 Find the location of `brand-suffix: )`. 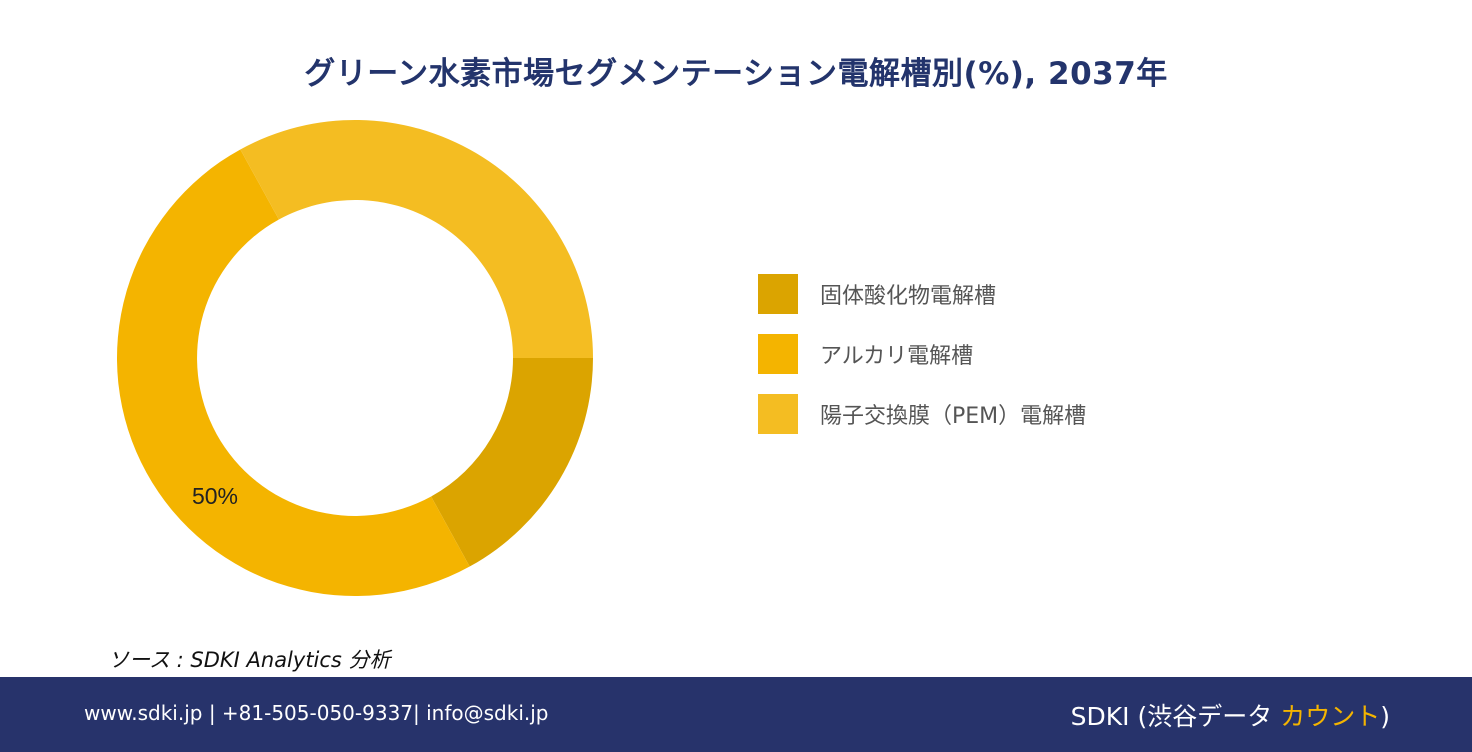

brand-suffix: ) is located at coordinates (1385, 716).